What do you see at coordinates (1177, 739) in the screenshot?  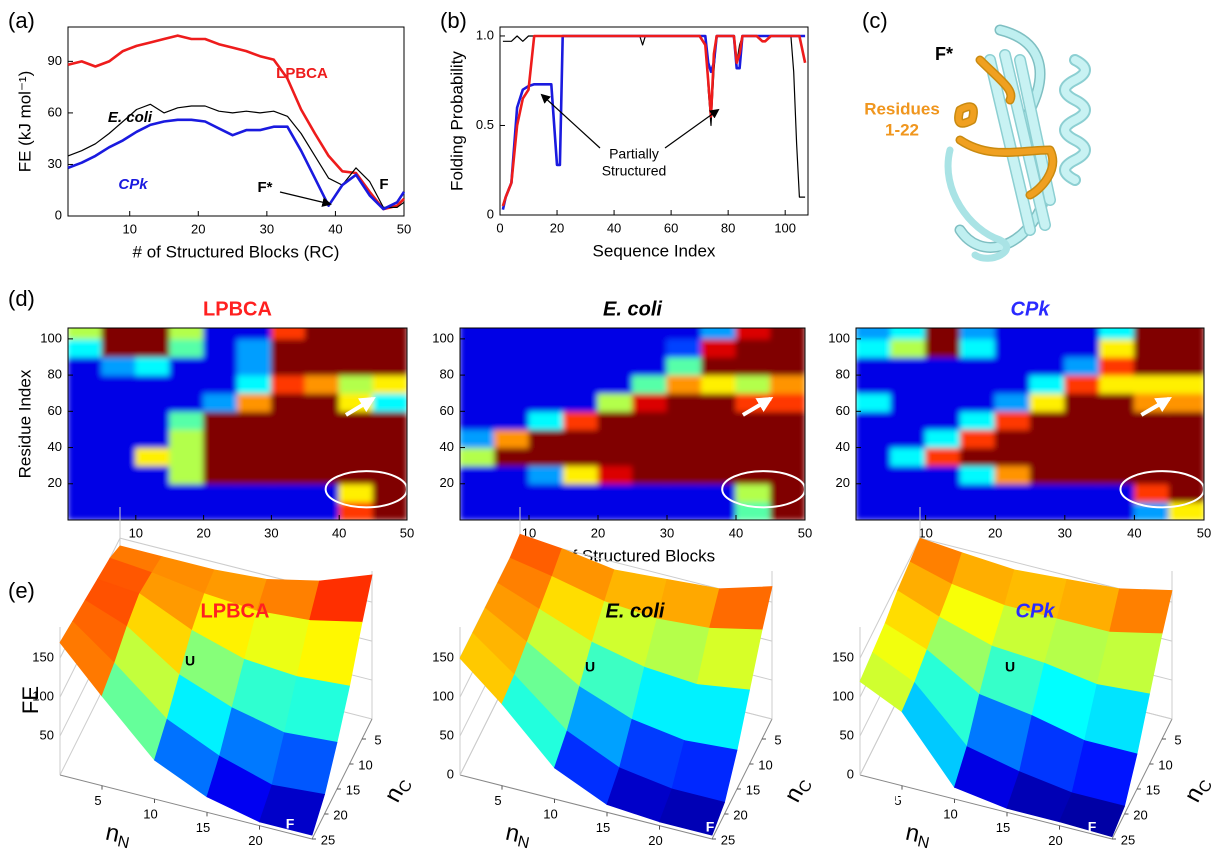 I see `y-tick-label: 5` at bounding box center [1177, 739].